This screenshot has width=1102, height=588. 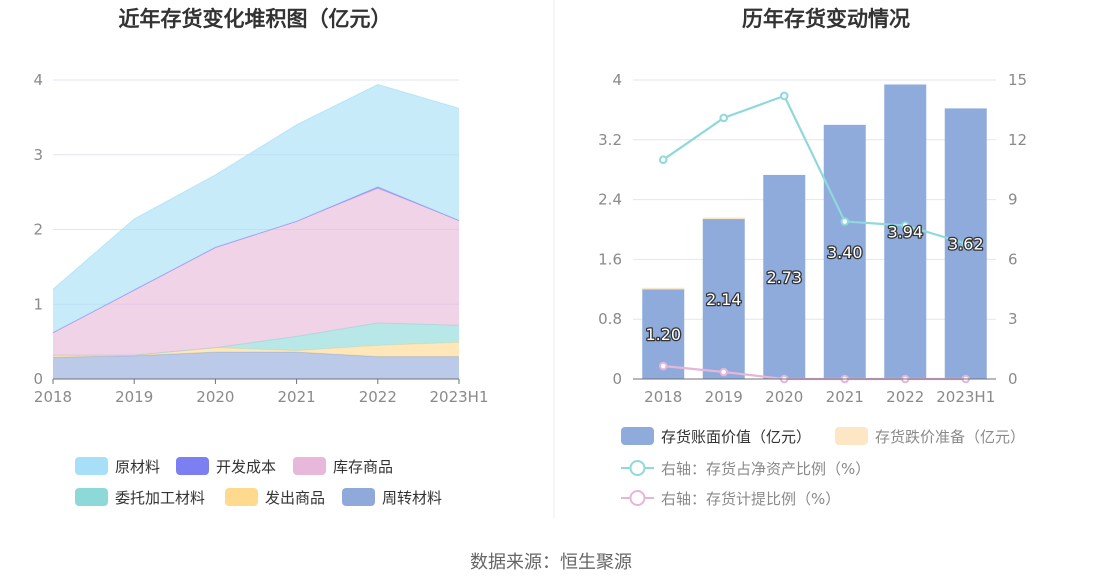 I want to click on legend-label: 存货账面价值（亿元）, so click(x=736, y=437).